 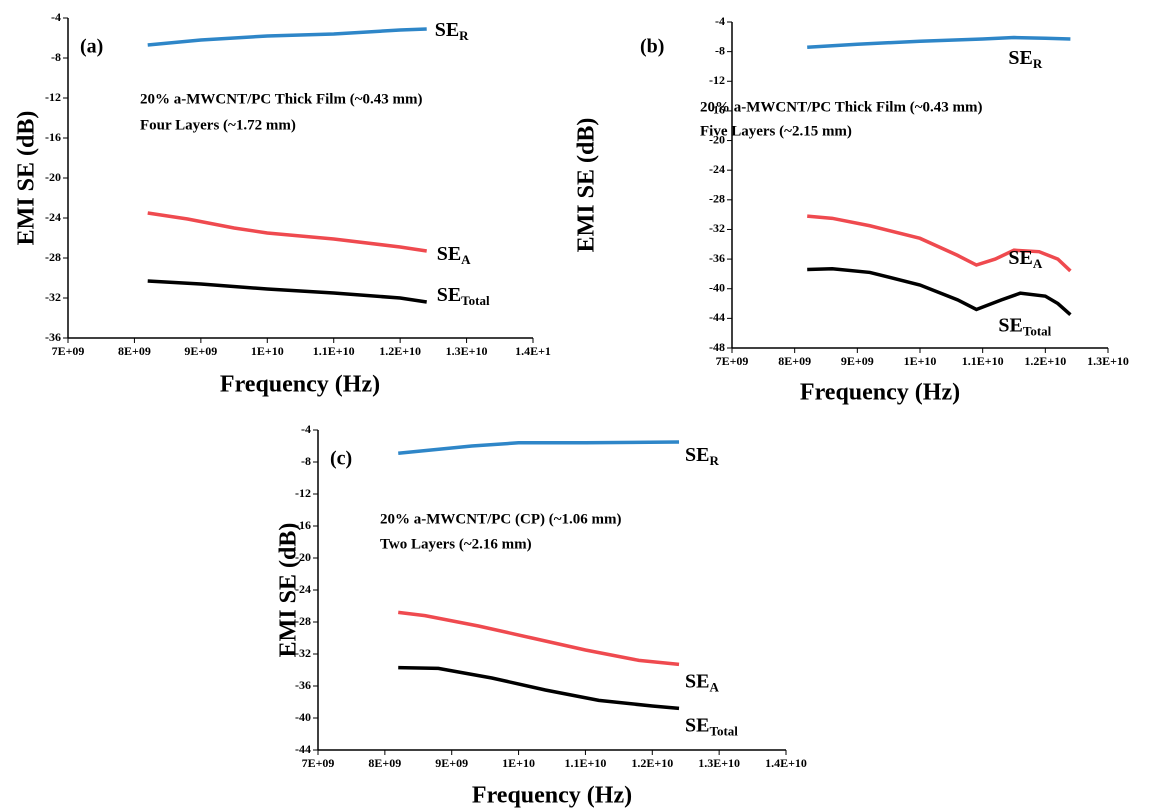 What do you see at coordinates (794, 361) in the screenshot?
I see `x-tick-label: 8E+09` at bounding box center [794, 361].